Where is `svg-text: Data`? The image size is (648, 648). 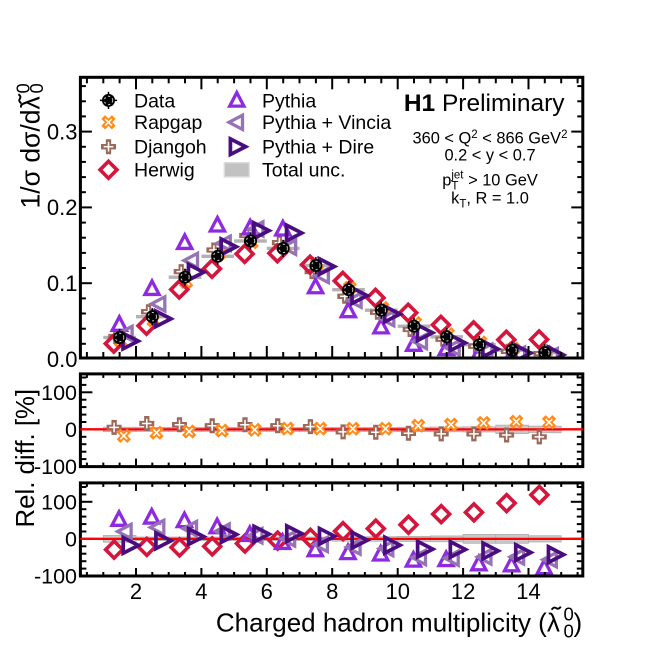 svg-text: Data is located at coordinates (154, 101).